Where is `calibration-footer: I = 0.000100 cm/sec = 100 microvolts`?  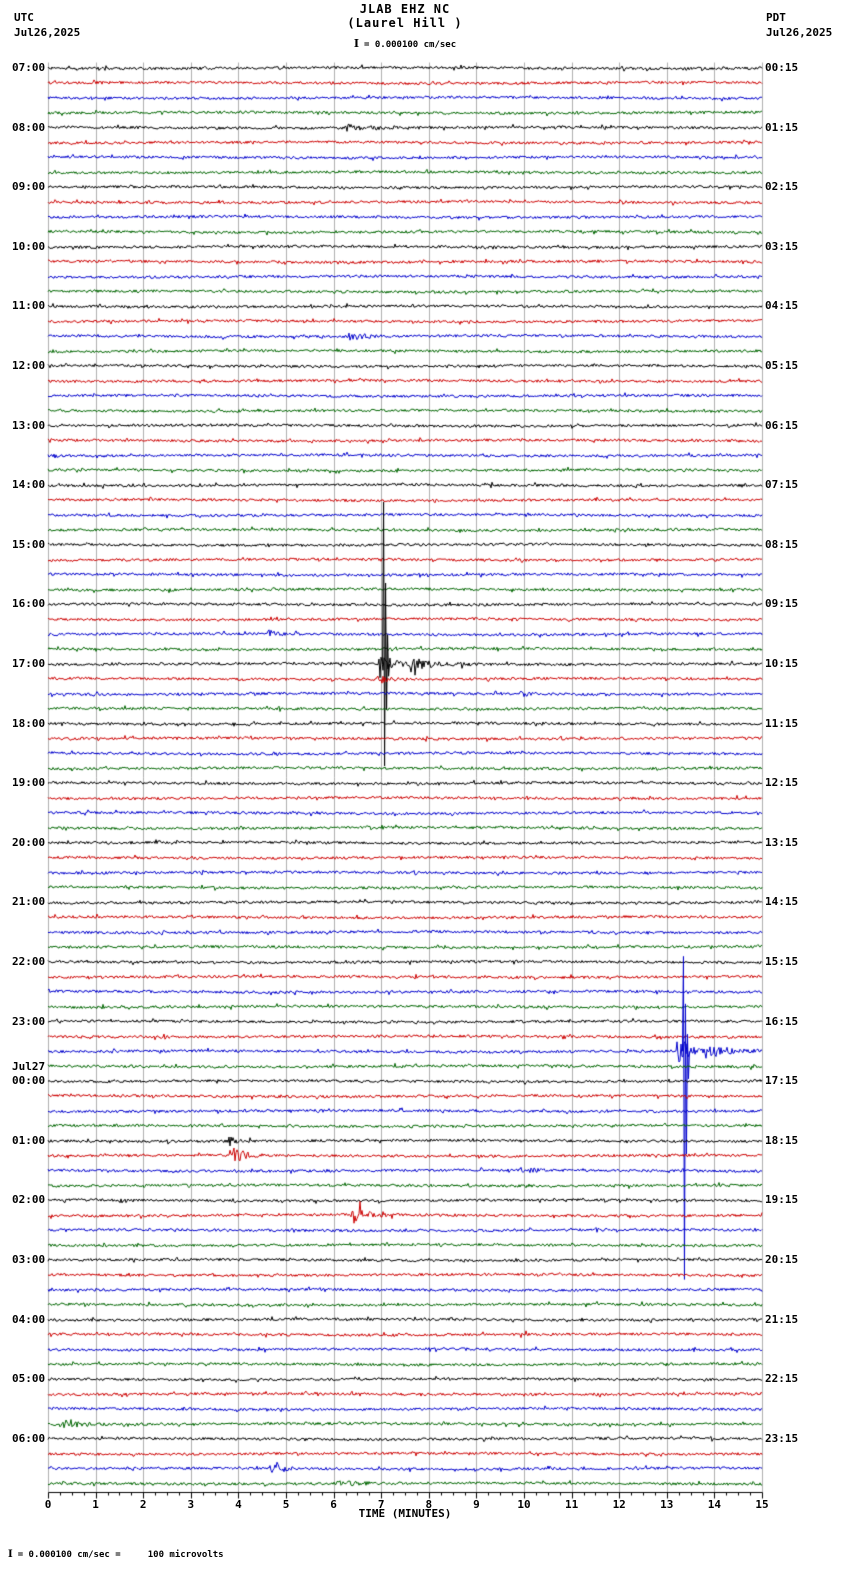 calibration-footer: I = 0.000100 cm/sec = 100 microvolts is located at coordinates (116, 1554).